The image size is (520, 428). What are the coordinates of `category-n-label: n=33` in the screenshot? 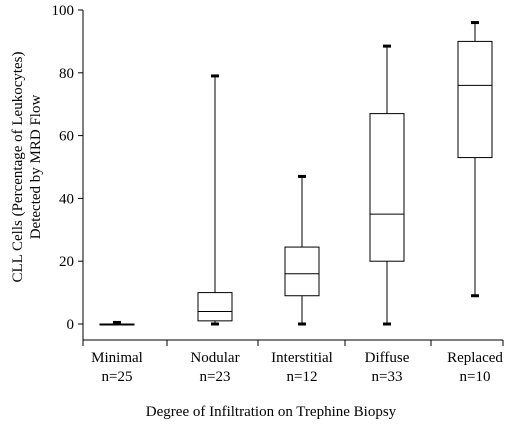 It's located at (387, 377).